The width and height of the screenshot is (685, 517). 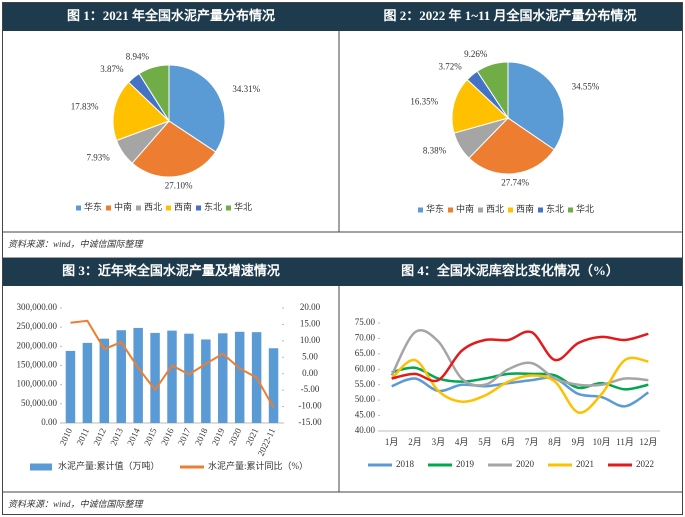 I want to click on x-tick-label: 2月, so click(x=415, y=442).